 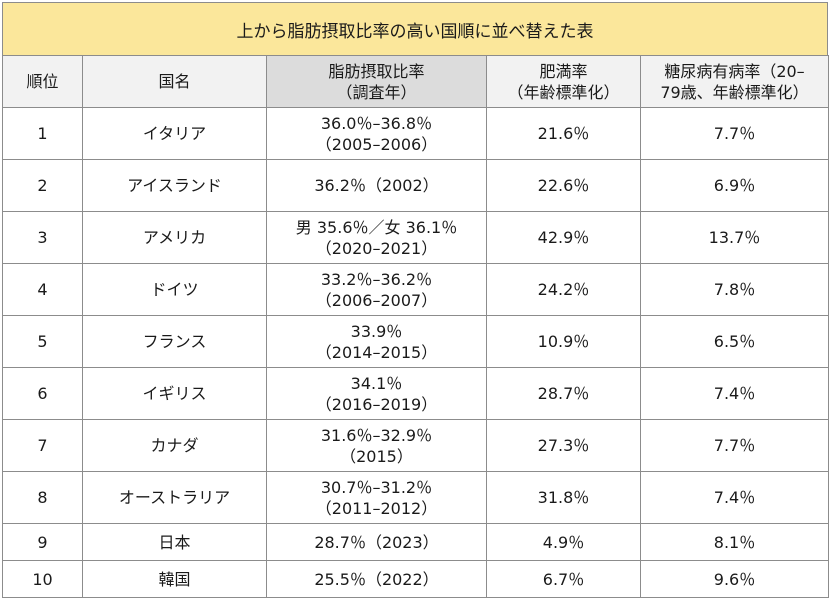 I want to click on cell-obesity: 21.6％, so click(x=563, y=133).